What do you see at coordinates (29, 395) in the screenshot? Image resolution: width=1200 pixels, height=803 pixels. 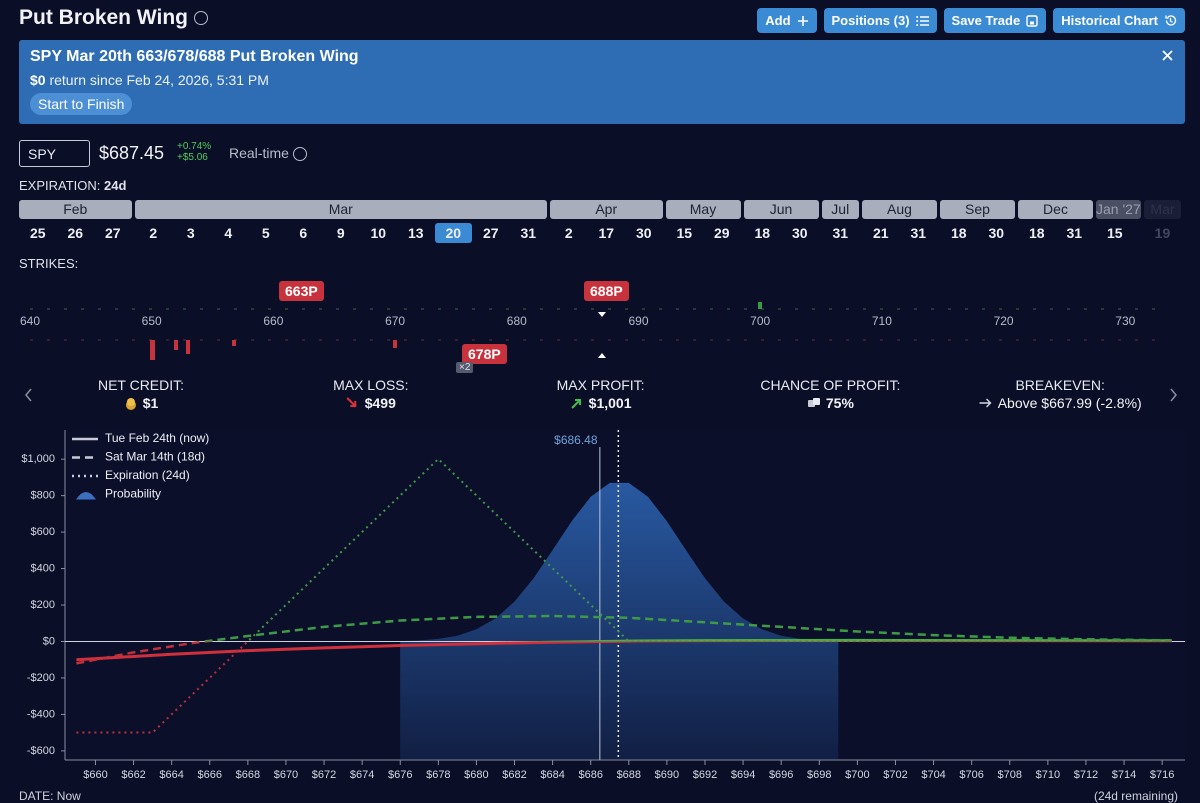 I see `prev-arrow` at bounding box center [29, 395].